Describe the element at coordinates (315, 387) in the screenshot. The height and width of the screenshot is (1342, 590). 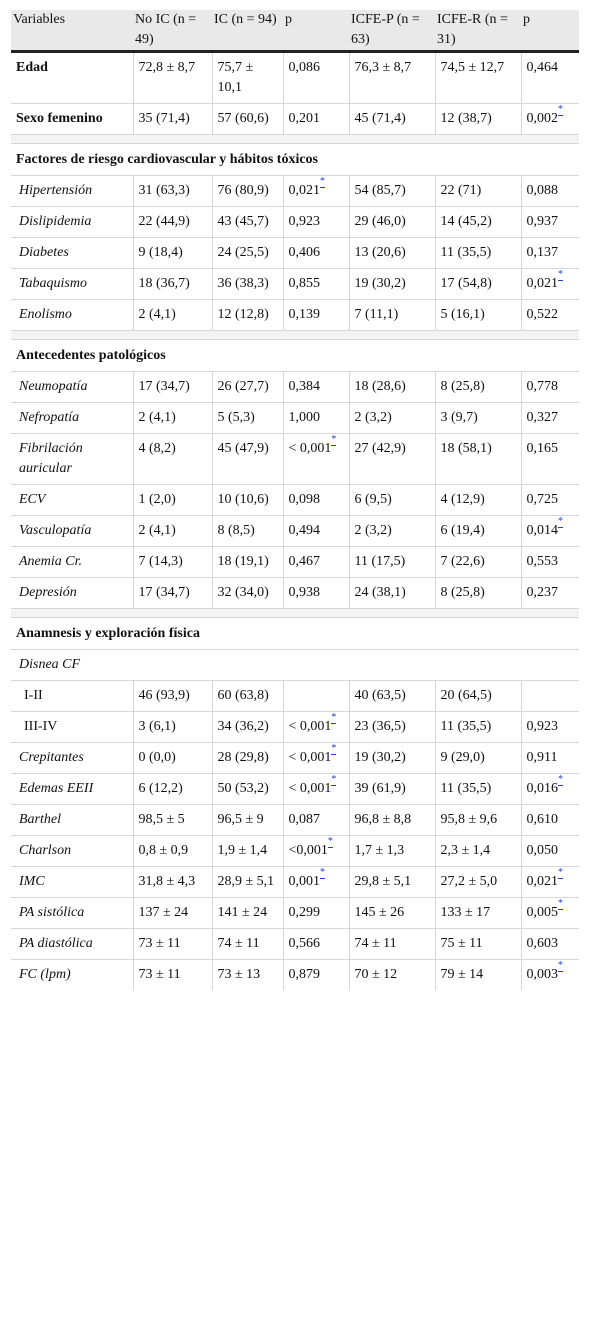
I see `table-cell: 0,384` at that location.